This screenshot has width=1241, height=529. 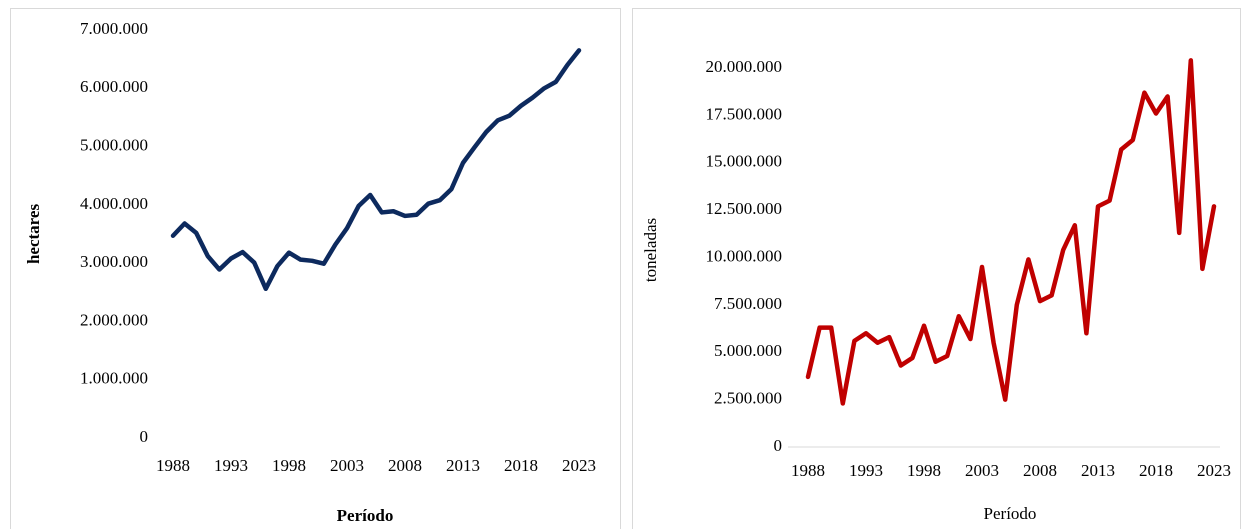 I want to click on y-tick-label: 20.000.000, so click(x=744, y=66).